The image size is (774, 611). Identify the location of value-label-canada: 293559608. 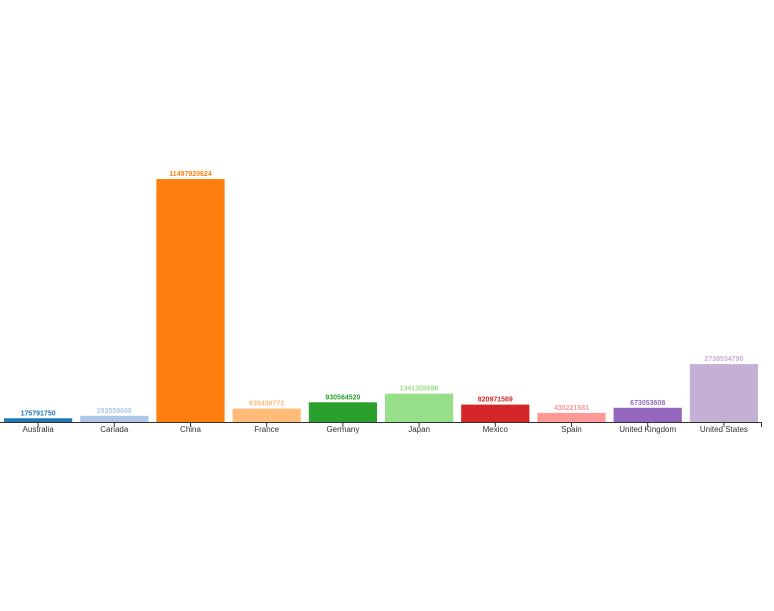
(114, 411).